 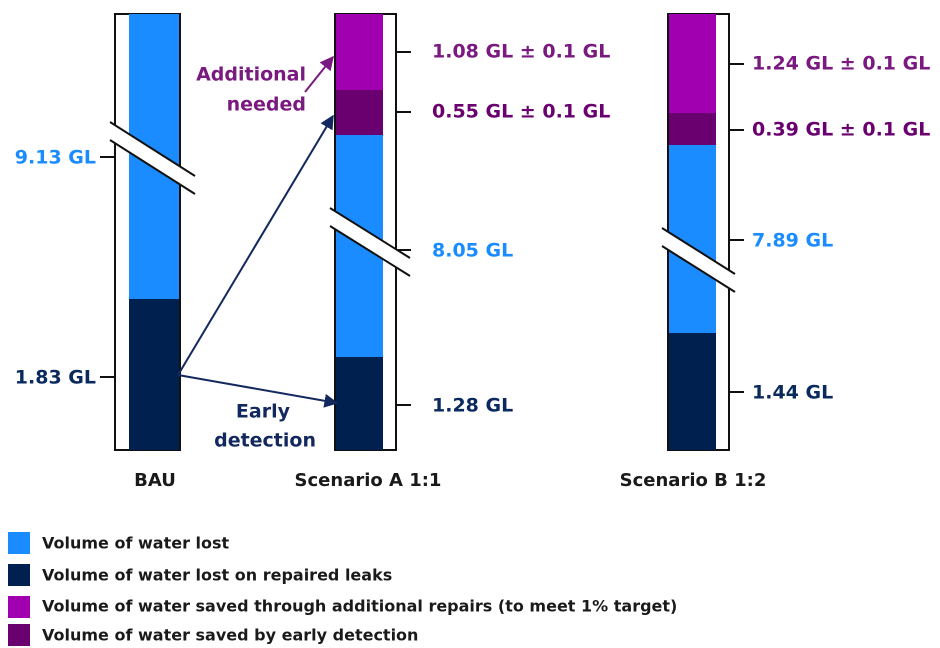 I want to click on legend-label: Volume of water saved by early detection, so click(x=230, y=635).